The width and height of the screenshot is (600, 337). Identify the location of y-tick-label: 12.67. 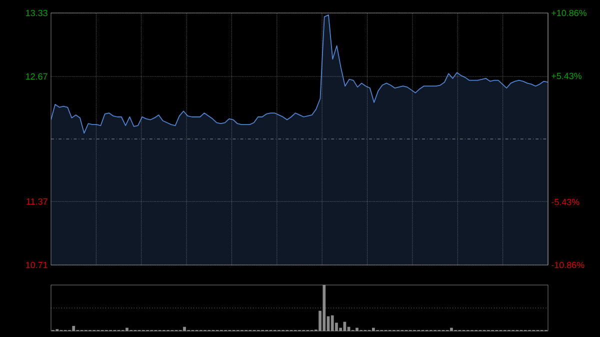
(37, 76).